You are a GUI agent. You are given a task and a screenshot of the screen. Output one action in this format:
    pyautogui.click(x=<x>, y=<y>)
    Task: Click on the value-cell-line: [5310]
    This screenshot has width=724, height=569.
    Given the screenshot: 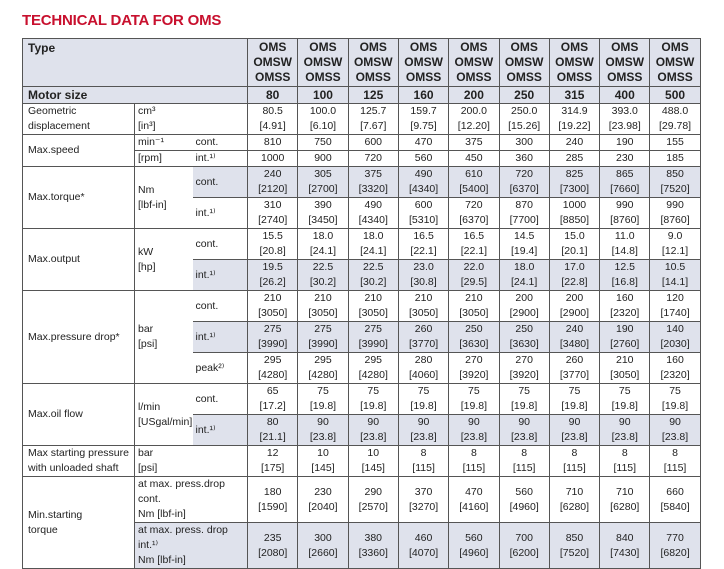 What is the action you would take?
    pyautogui.click(x=423, y=220)
    